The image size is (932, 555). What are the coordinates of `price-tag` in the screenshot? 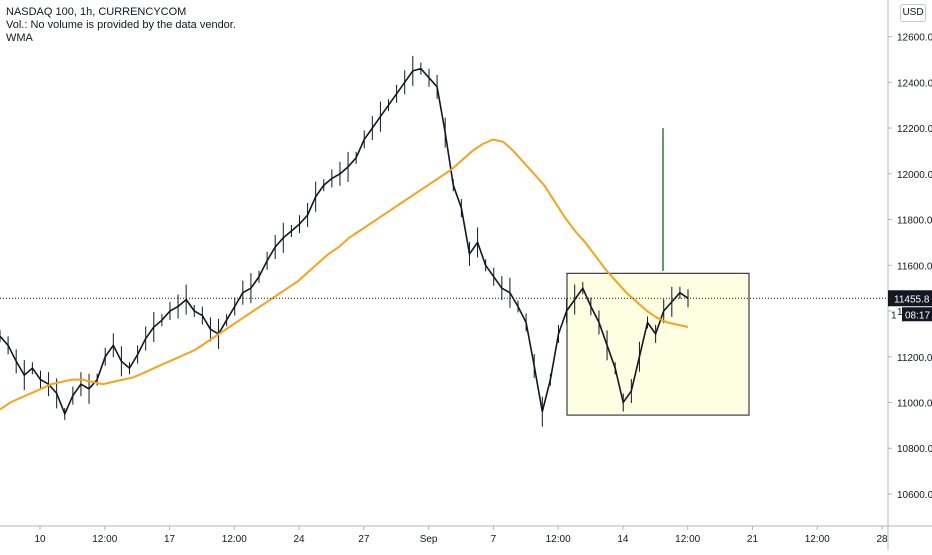 It's located at (910, 298).